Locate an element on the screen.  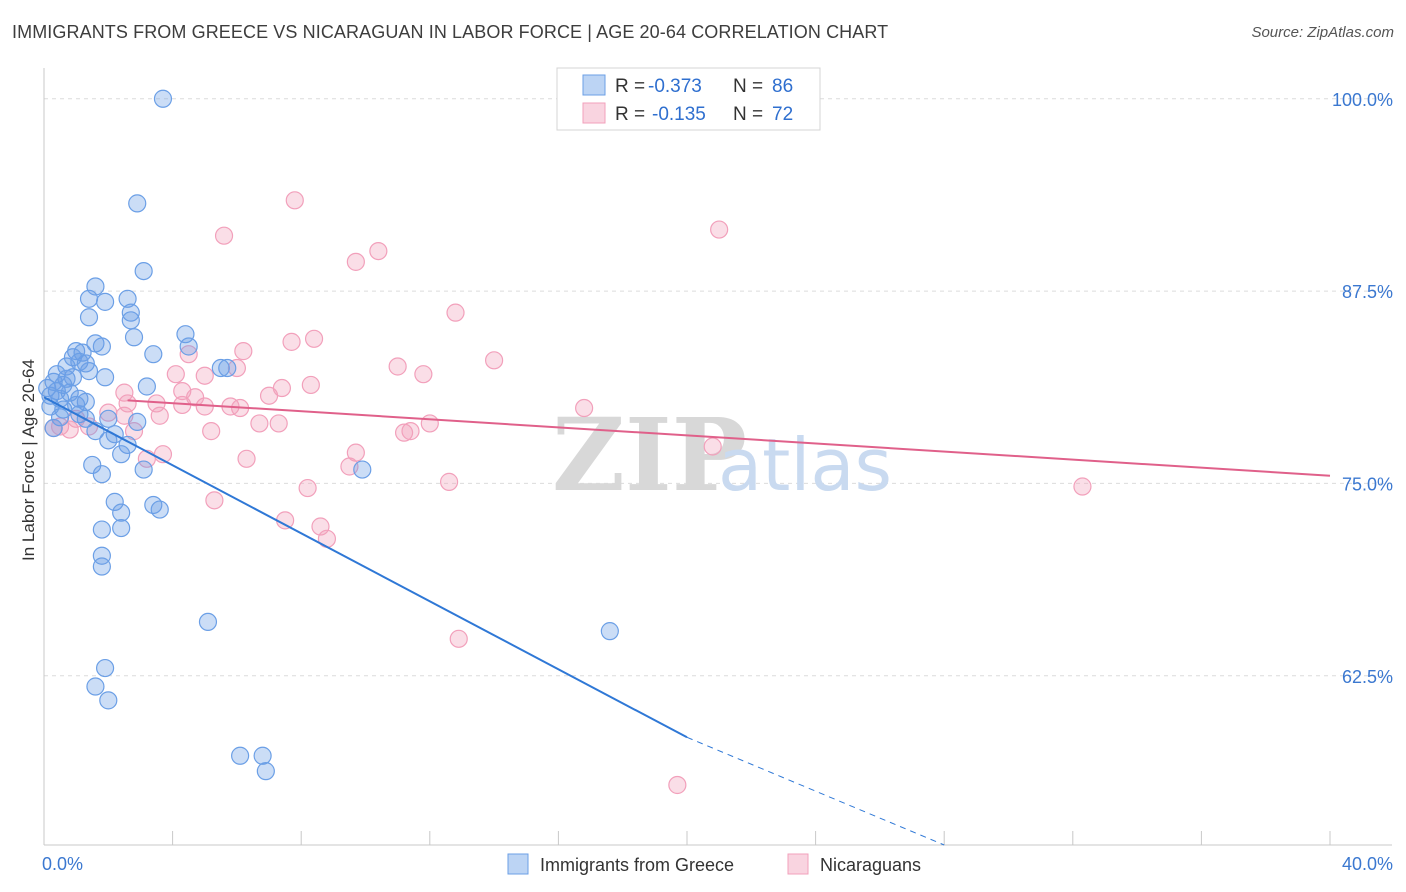
x-tick-labels: 0.0% 40.0% is located at coordinates (717, 864).